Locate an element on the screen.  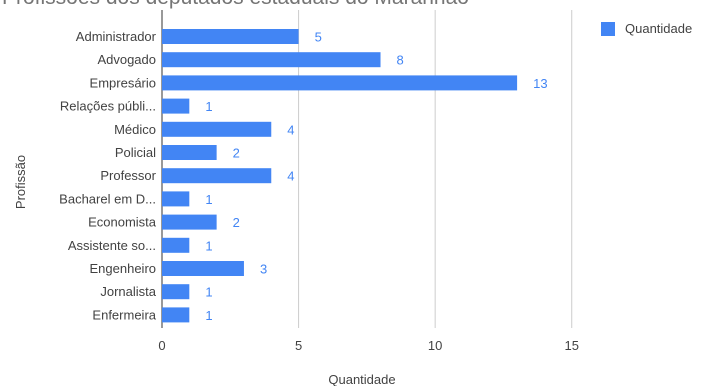
category-label: Jornalista is located at coordinates (128, 291).